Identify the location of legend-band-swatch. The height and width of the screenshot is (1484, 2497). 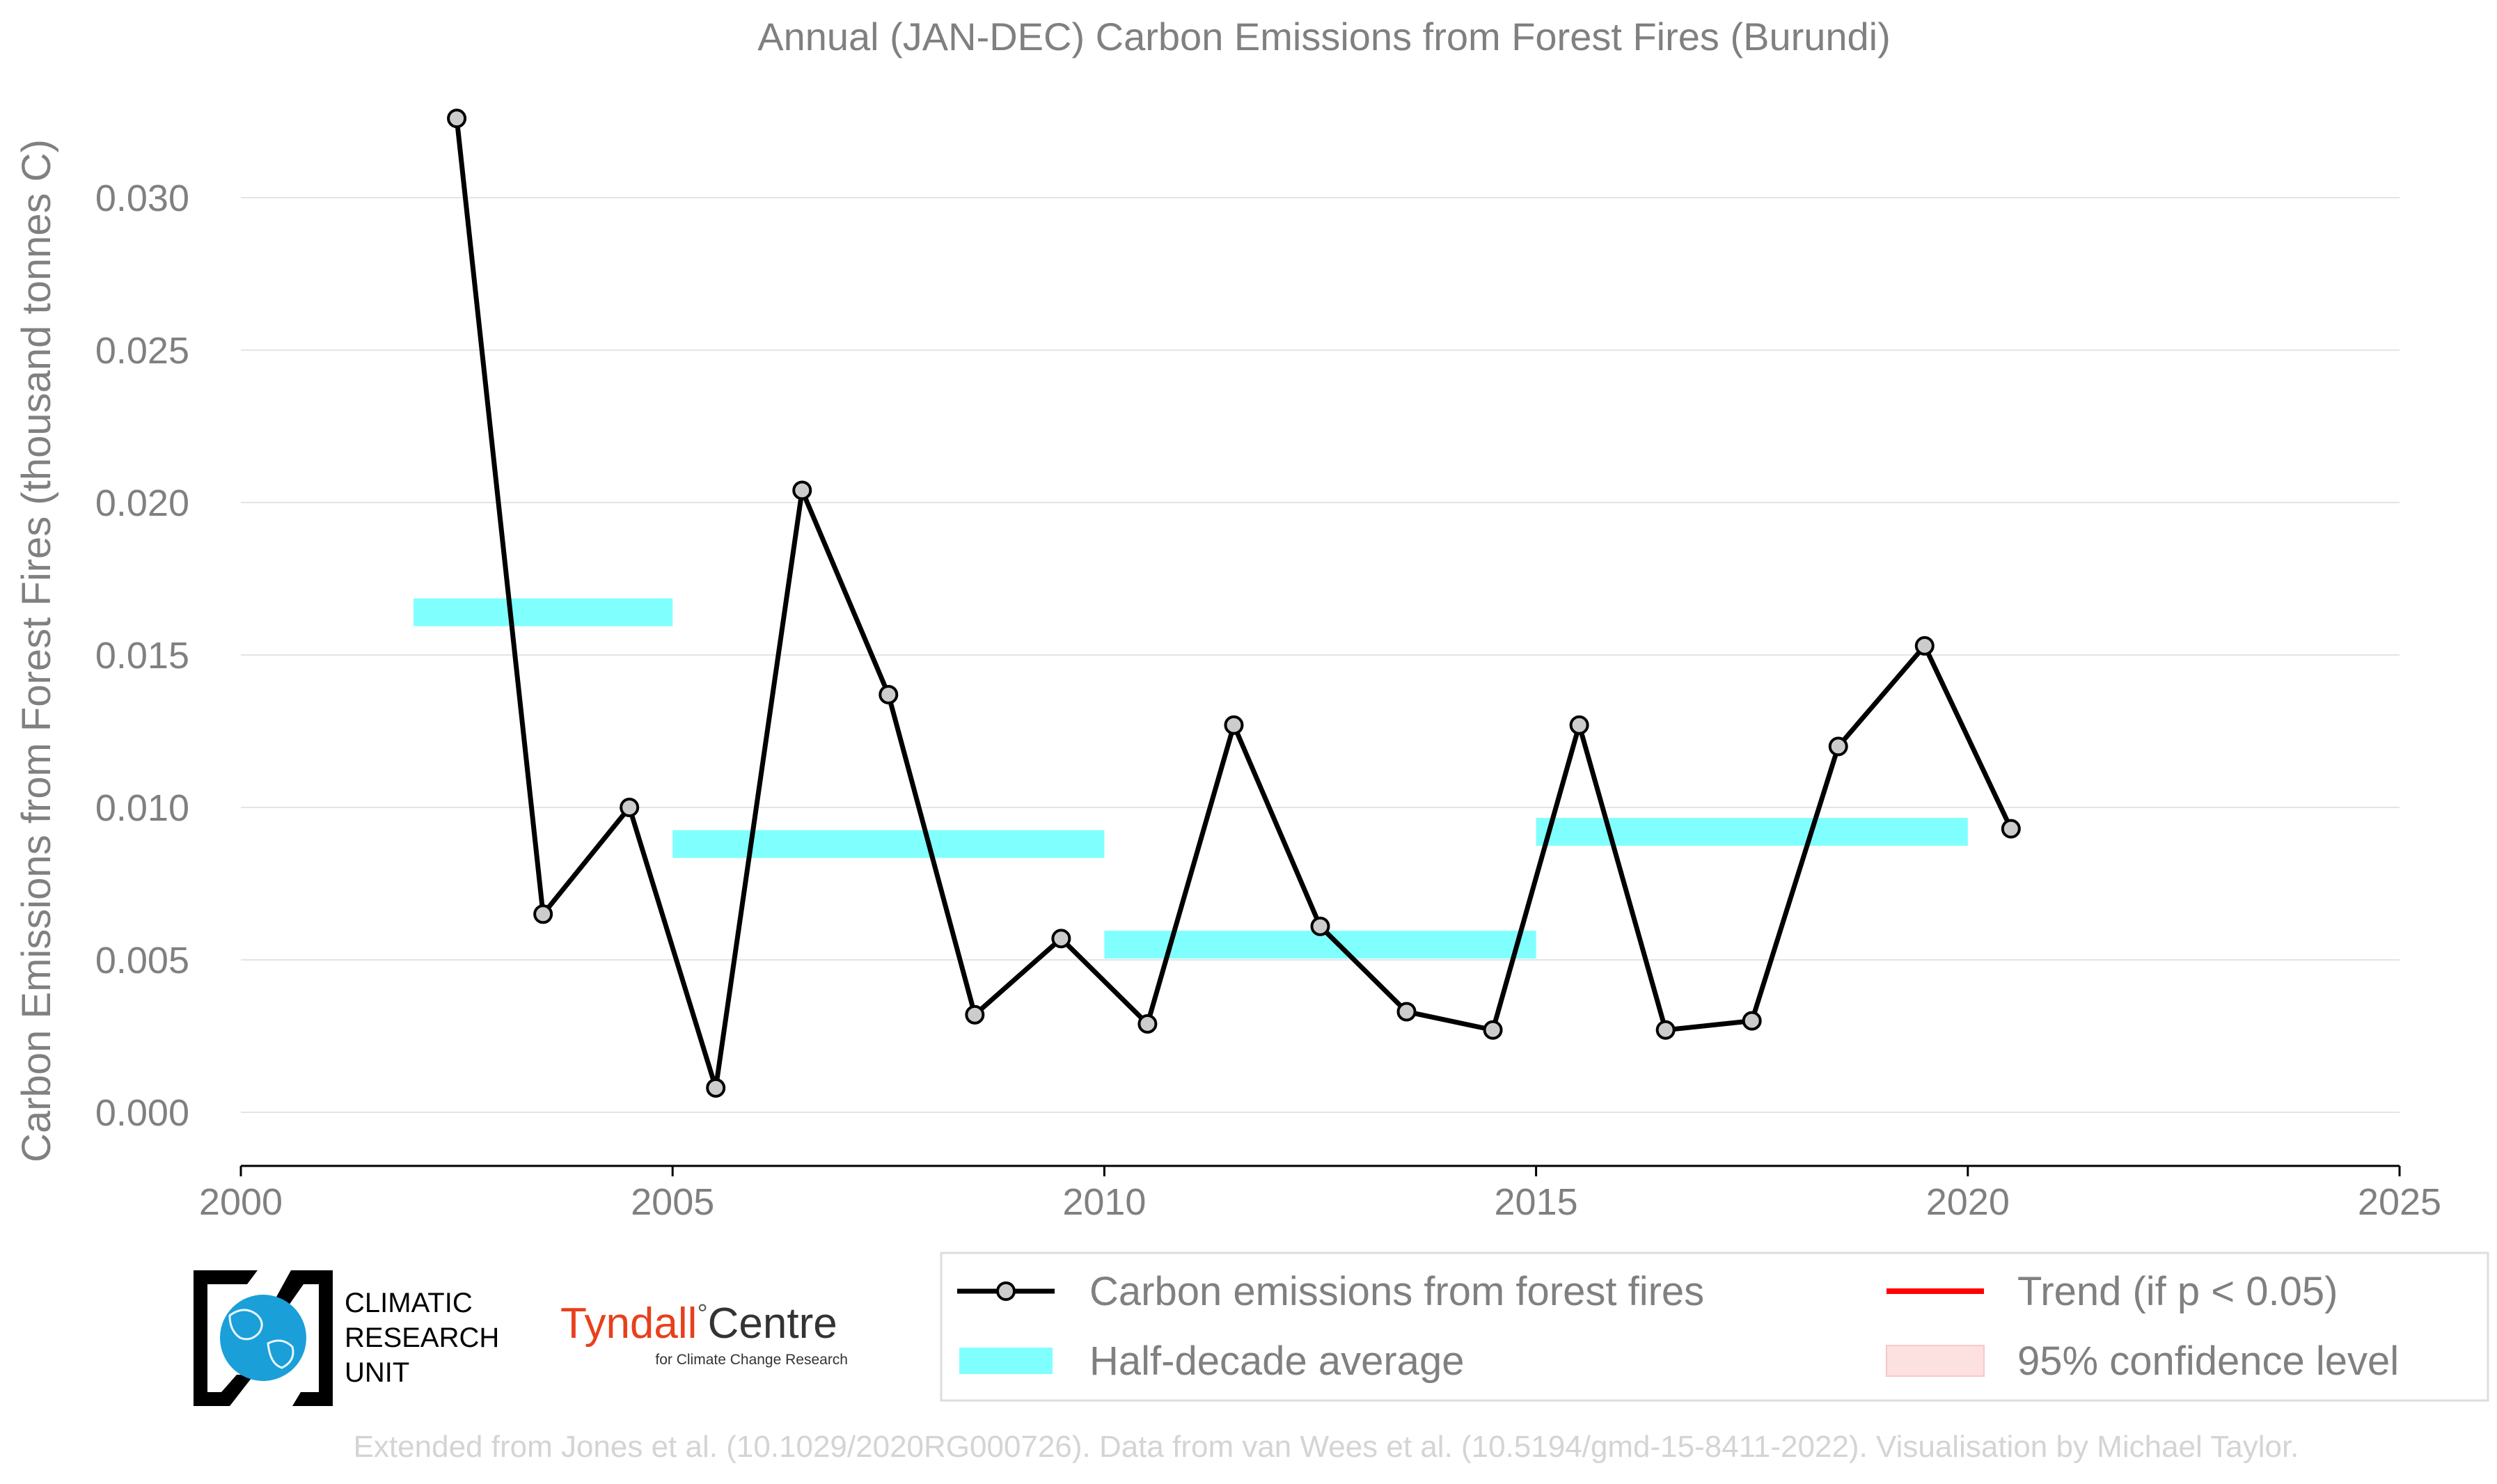
(1006, 1361).